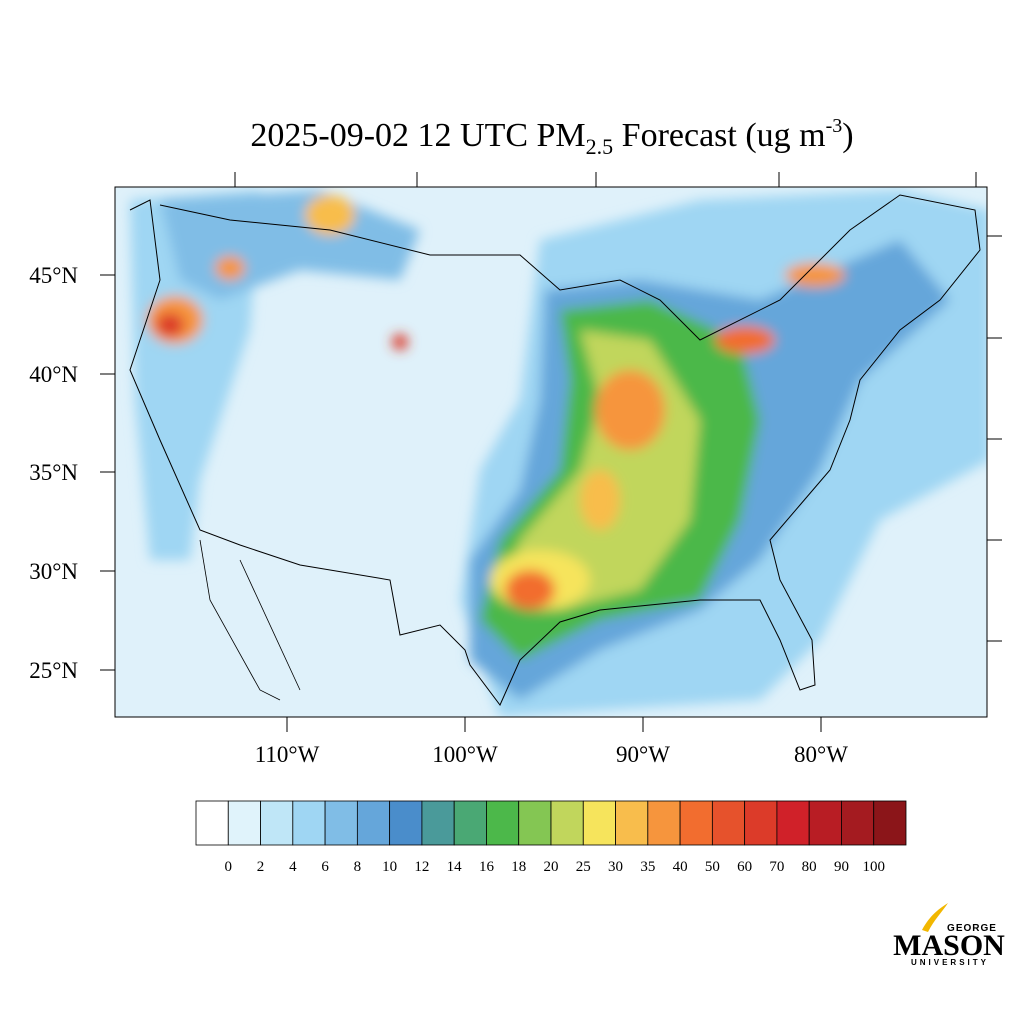 The height and width of the screenshot is (1024, 1024). I want to click on logo-bottom: UNIVERSITY, so click(950, 962).